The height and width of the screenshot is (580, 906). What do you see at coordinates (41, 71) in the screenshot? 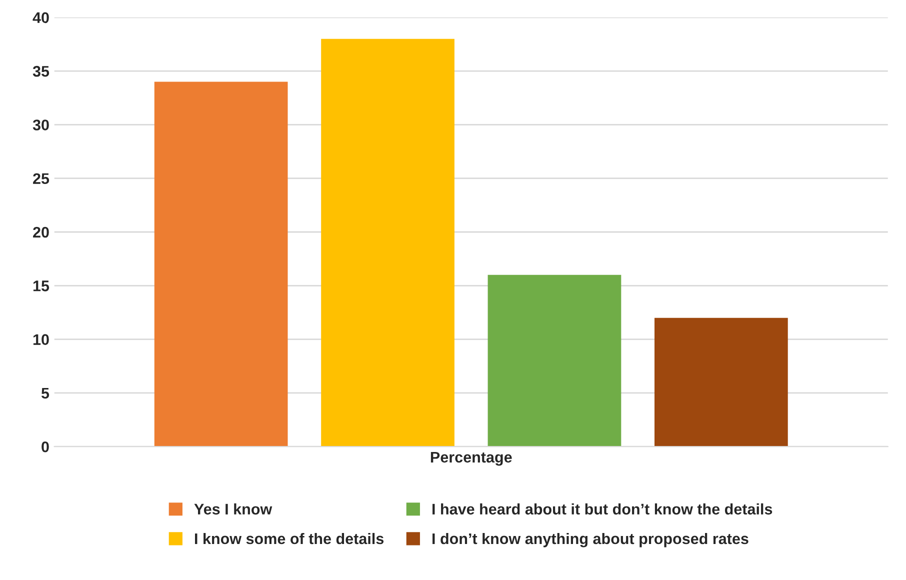
I see `y-tick-label: 35` at bounding box center [41, 71].